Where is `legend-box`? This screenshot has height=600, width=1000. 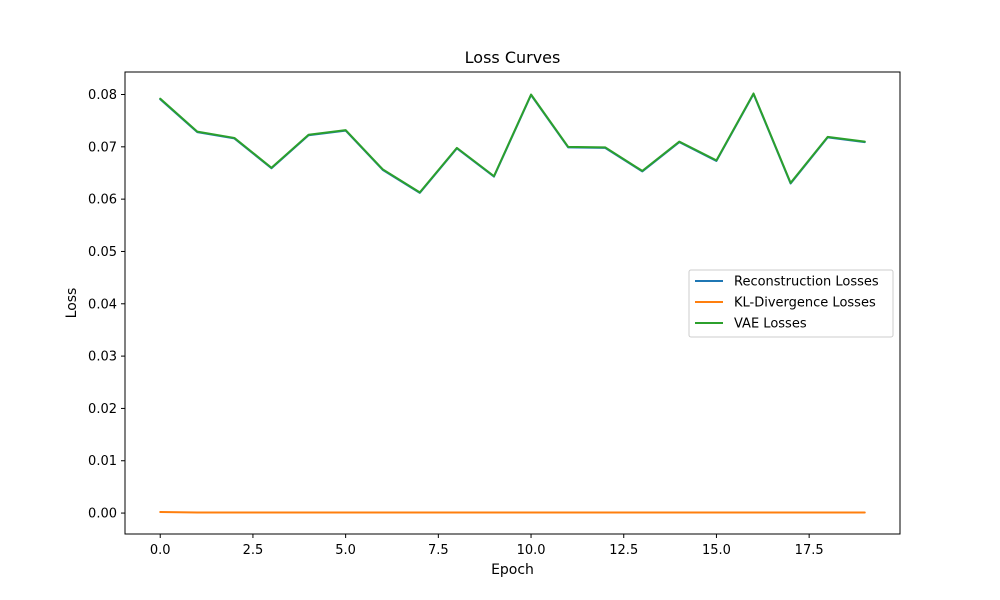
legend-box is located at coordinates (791, 303).